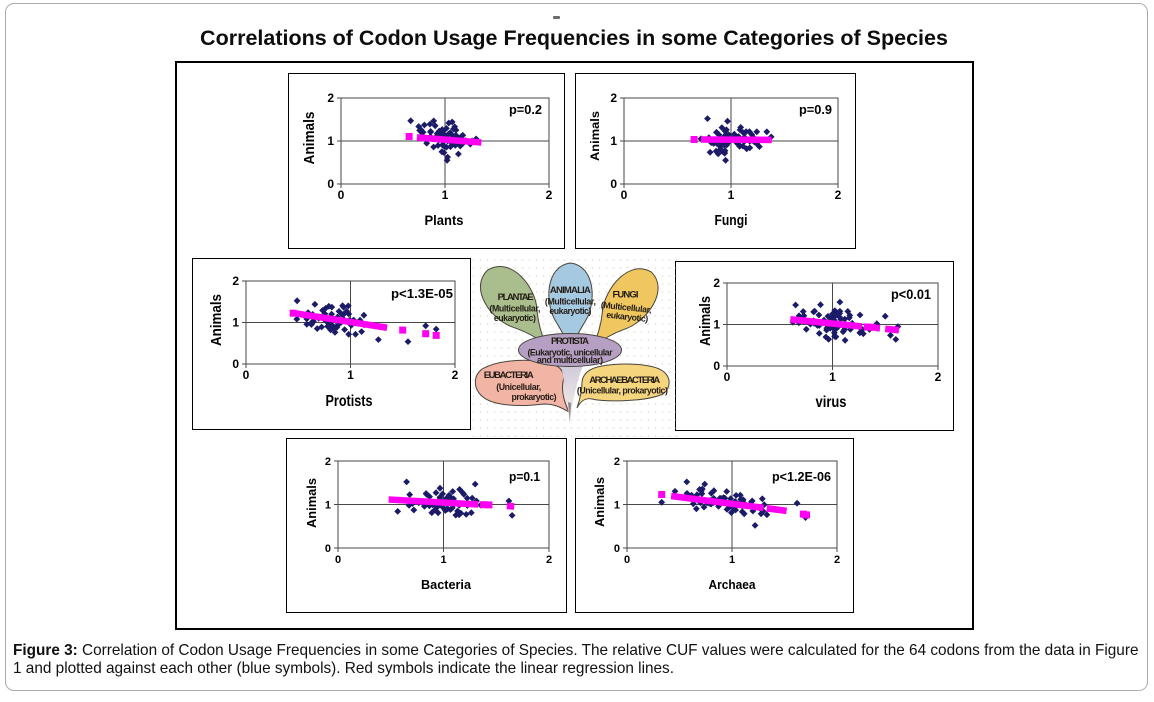 The width and height of the screenshot is (1154, 702). What do you see at coordinates (524, 477) in the screenshot?
I see `svg-text: p=0.1` at bounding box center [524, 477].